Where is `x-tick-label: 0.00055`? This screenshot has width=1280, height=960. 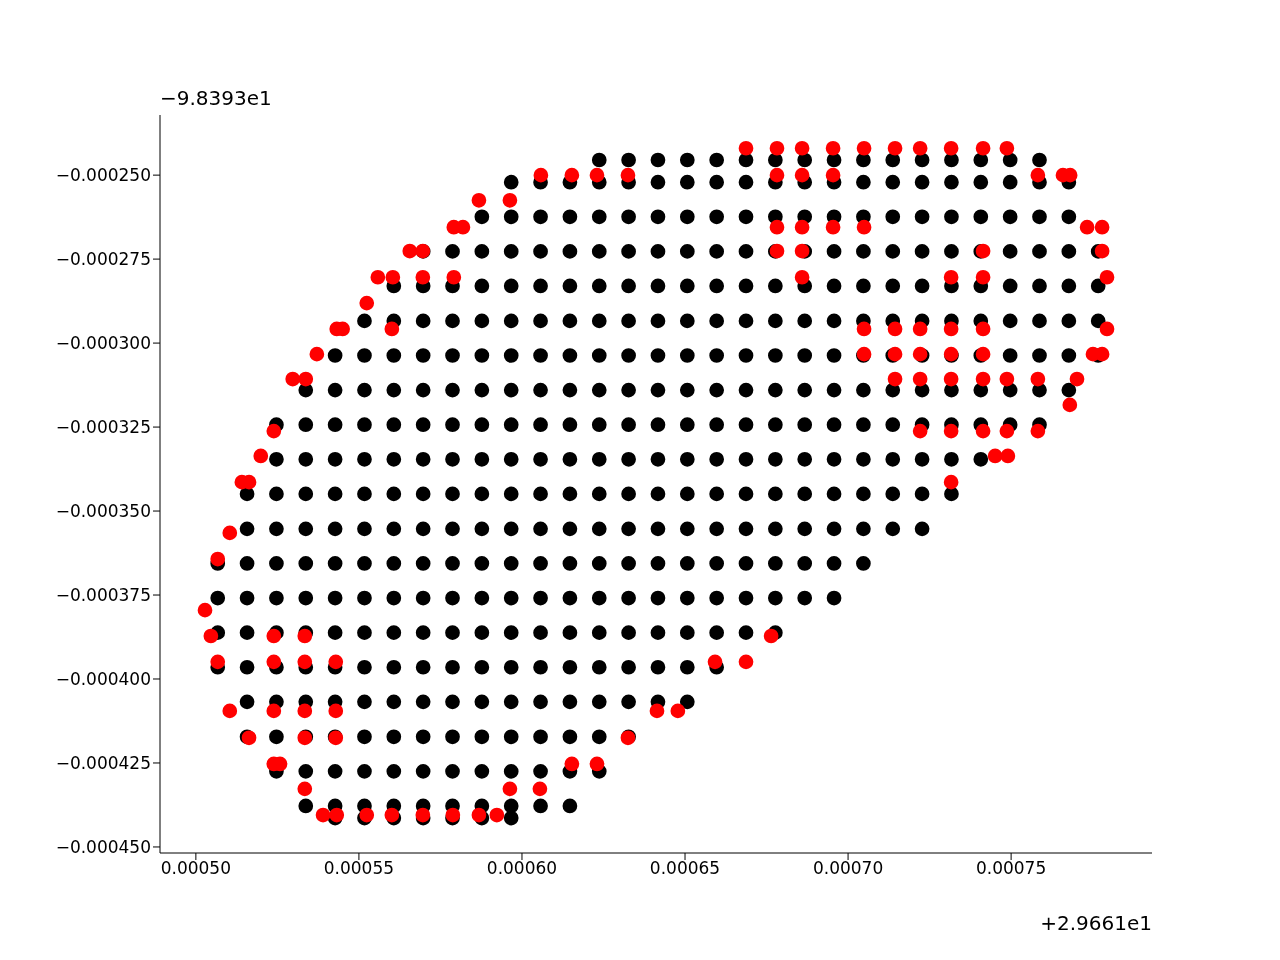
x-tick-label: 0.00055 is located at coordinates (359, 868).